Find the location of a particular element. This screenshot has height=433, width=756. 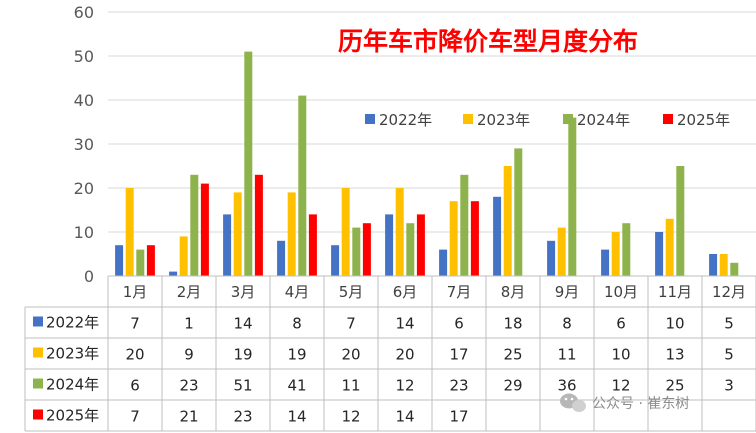

x-tick-label: 10月 is located at coordinates (621, 292).